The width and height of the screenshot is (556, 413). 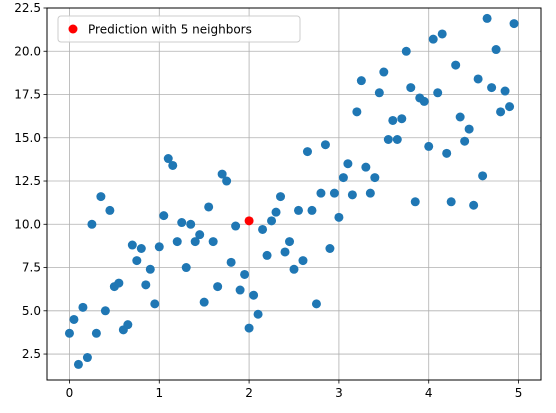 What do you see at coordinates (249, 393) in the screenshot?
I see `x-tick-label: 2` at bounding box center [249, 393].